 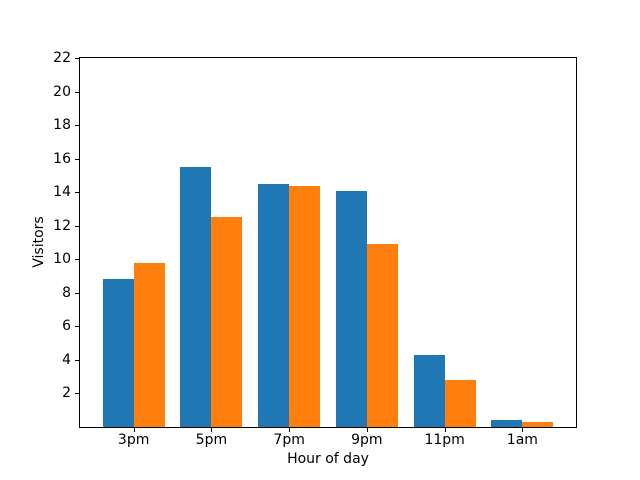 I want to click on bar-blue-5pm, so click(x=196, y=297).